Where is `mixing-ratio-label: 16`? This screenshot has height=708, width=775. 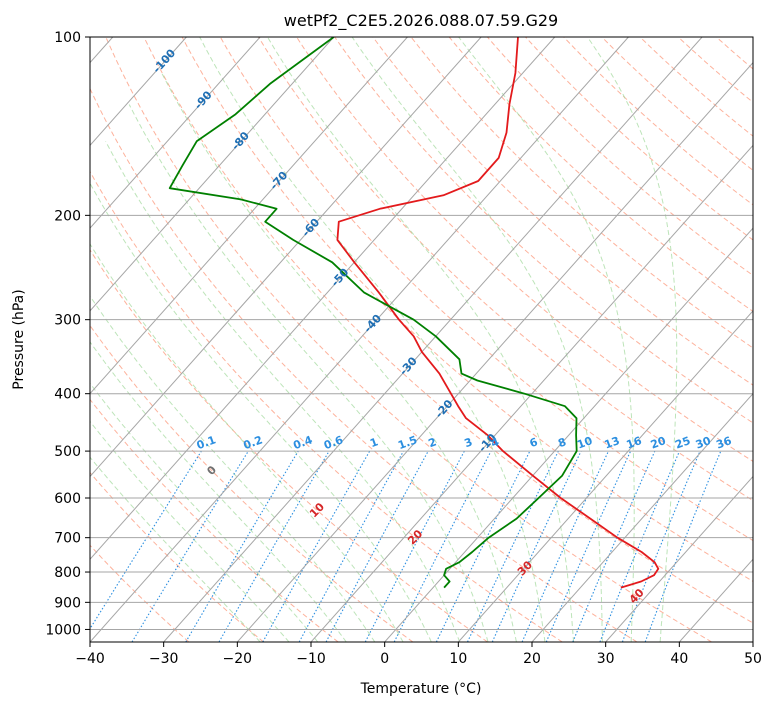 mixing-ratio-label: 16 is located at coordinates (634, 443).